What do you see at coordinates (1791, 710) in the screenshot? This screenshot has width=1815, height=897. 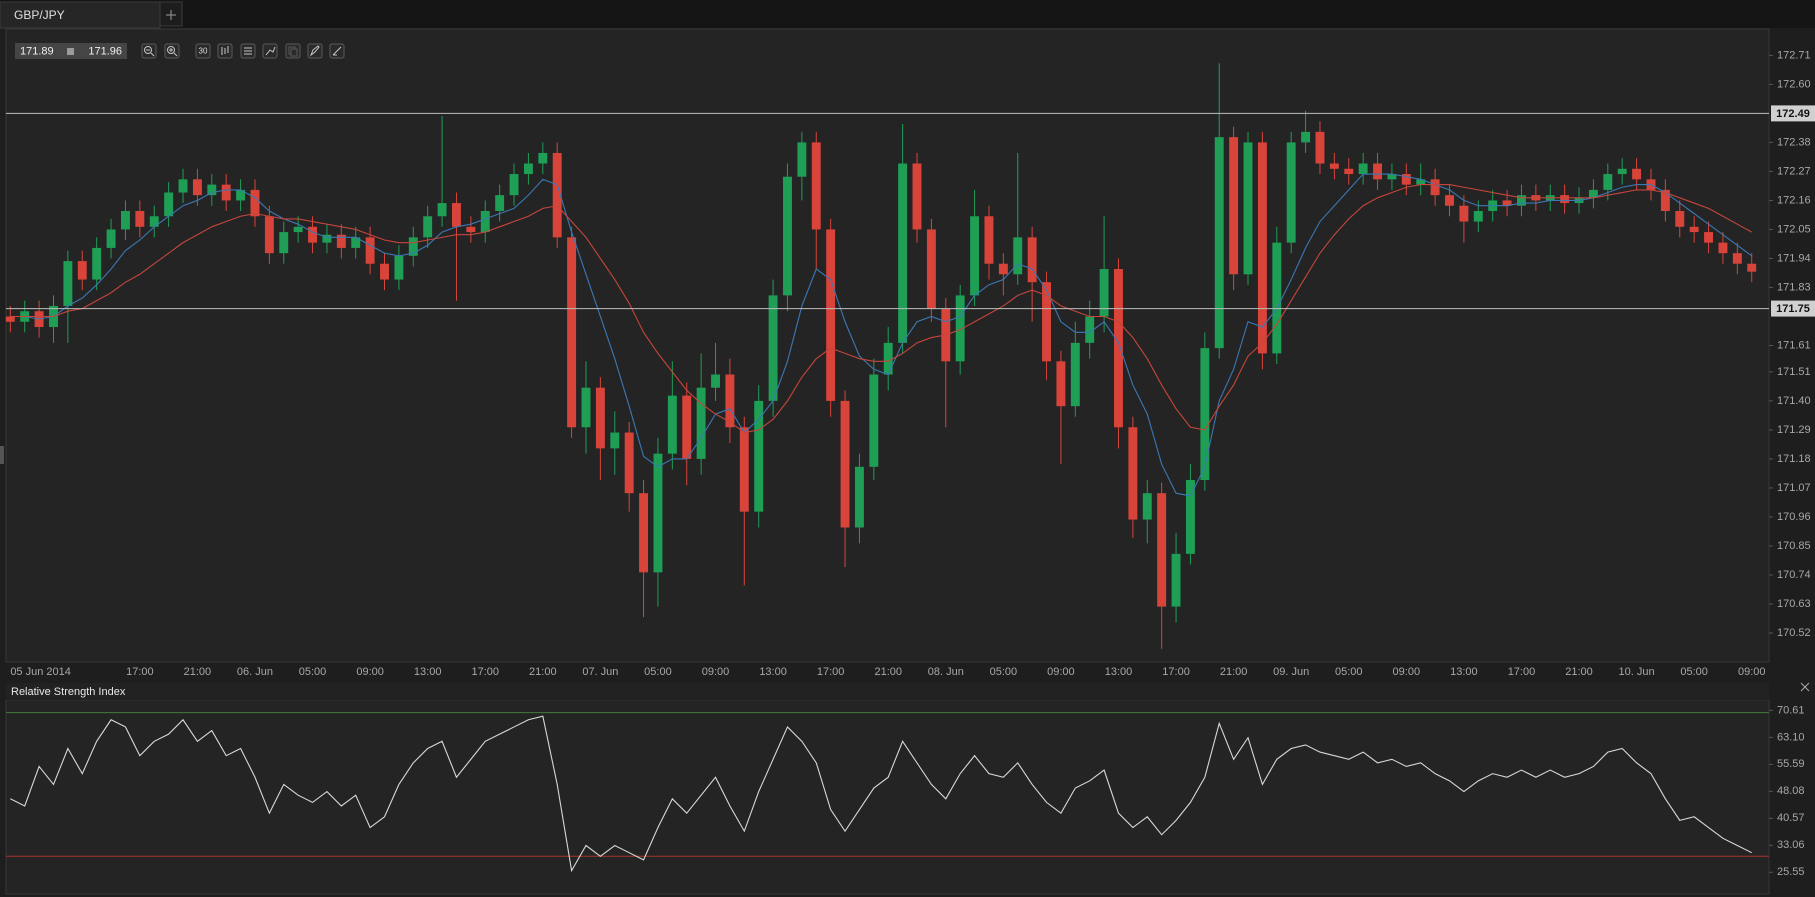 I see `y-tick-label: 70.61` at bounding box center [1791, 710].